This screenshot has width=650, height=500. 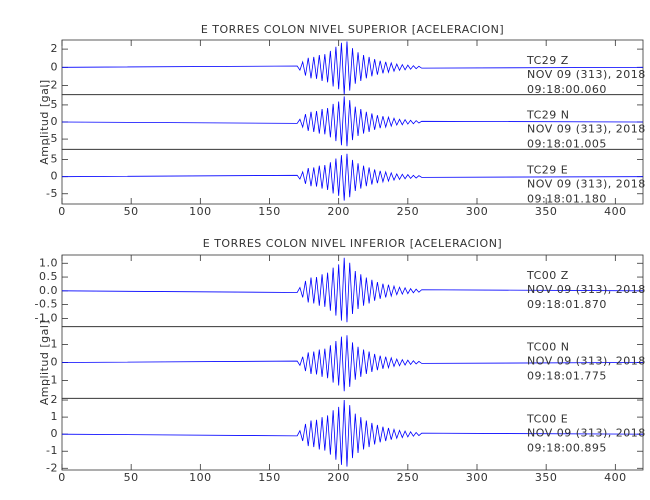 What do you see at coordinates (547, 347) in the screenshot?
I see `station-label: TC00 N` at bounding box center [547, 347].